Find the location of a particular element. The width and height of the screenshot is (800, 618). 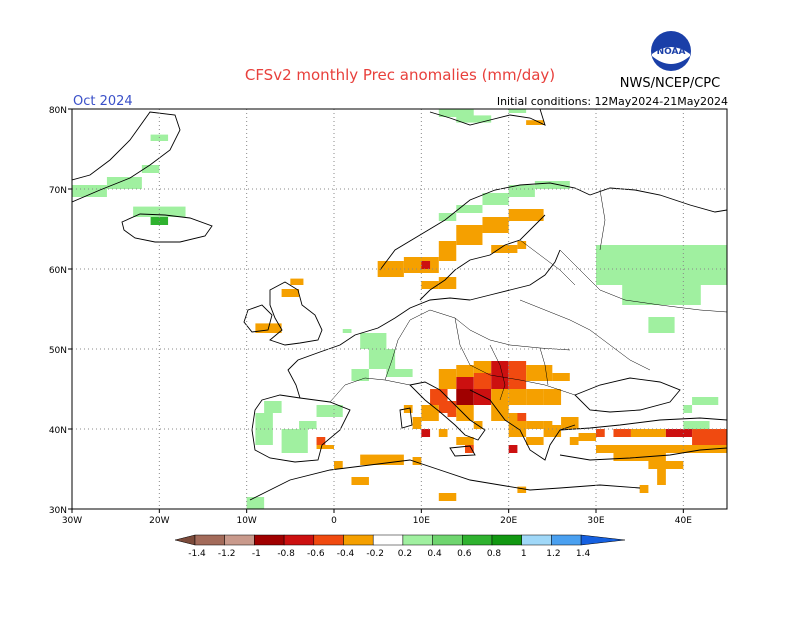

lat-tick-label: 50N is located at coordinates (58, 351).